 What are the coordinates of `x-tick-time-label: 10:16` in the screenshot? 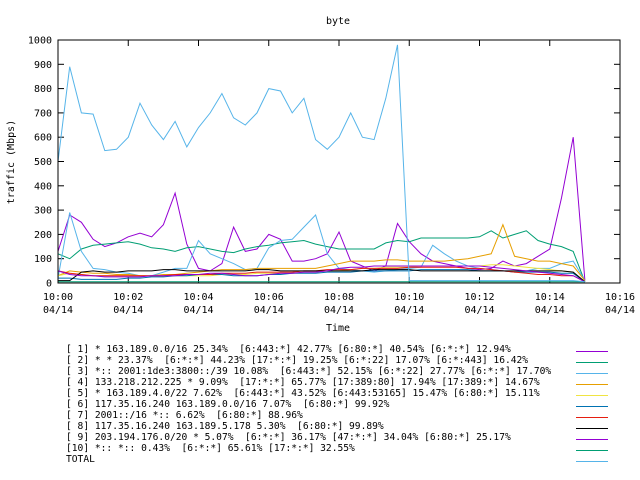 It's located at (620, 297).